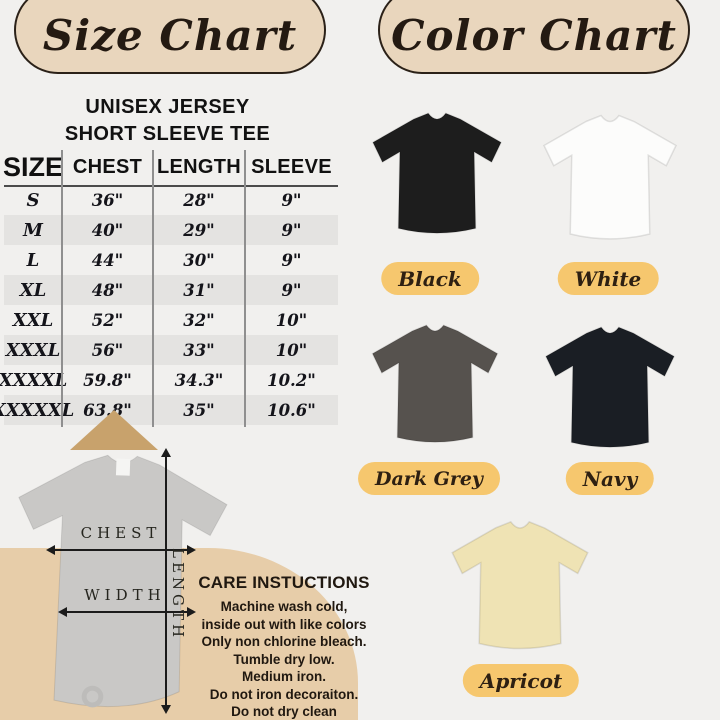 The width and height of the screenshot is (720, 720). What do you see at coordinates (33, 200) in the screenshot?
I see `cell-size: S` at bounding box center [33, 200].